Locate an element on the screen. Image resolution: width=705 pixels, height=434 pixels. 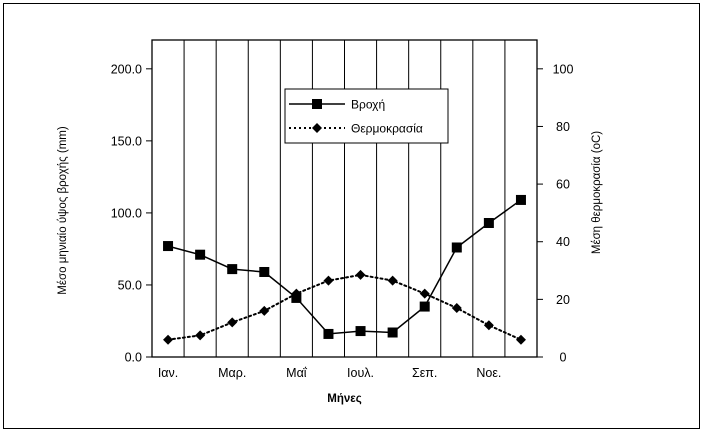
x-tick-label: Σεπ. is located at coordinates (424, 373).